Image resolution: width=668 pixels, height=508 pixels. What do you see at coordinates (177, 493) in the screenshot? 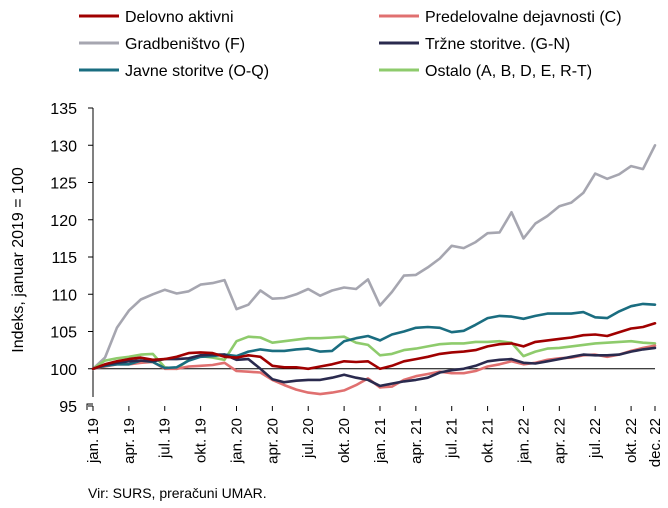
I see `source-note: Vir: SURS, preračuni UMAR.` at bounding box center [177, 493].